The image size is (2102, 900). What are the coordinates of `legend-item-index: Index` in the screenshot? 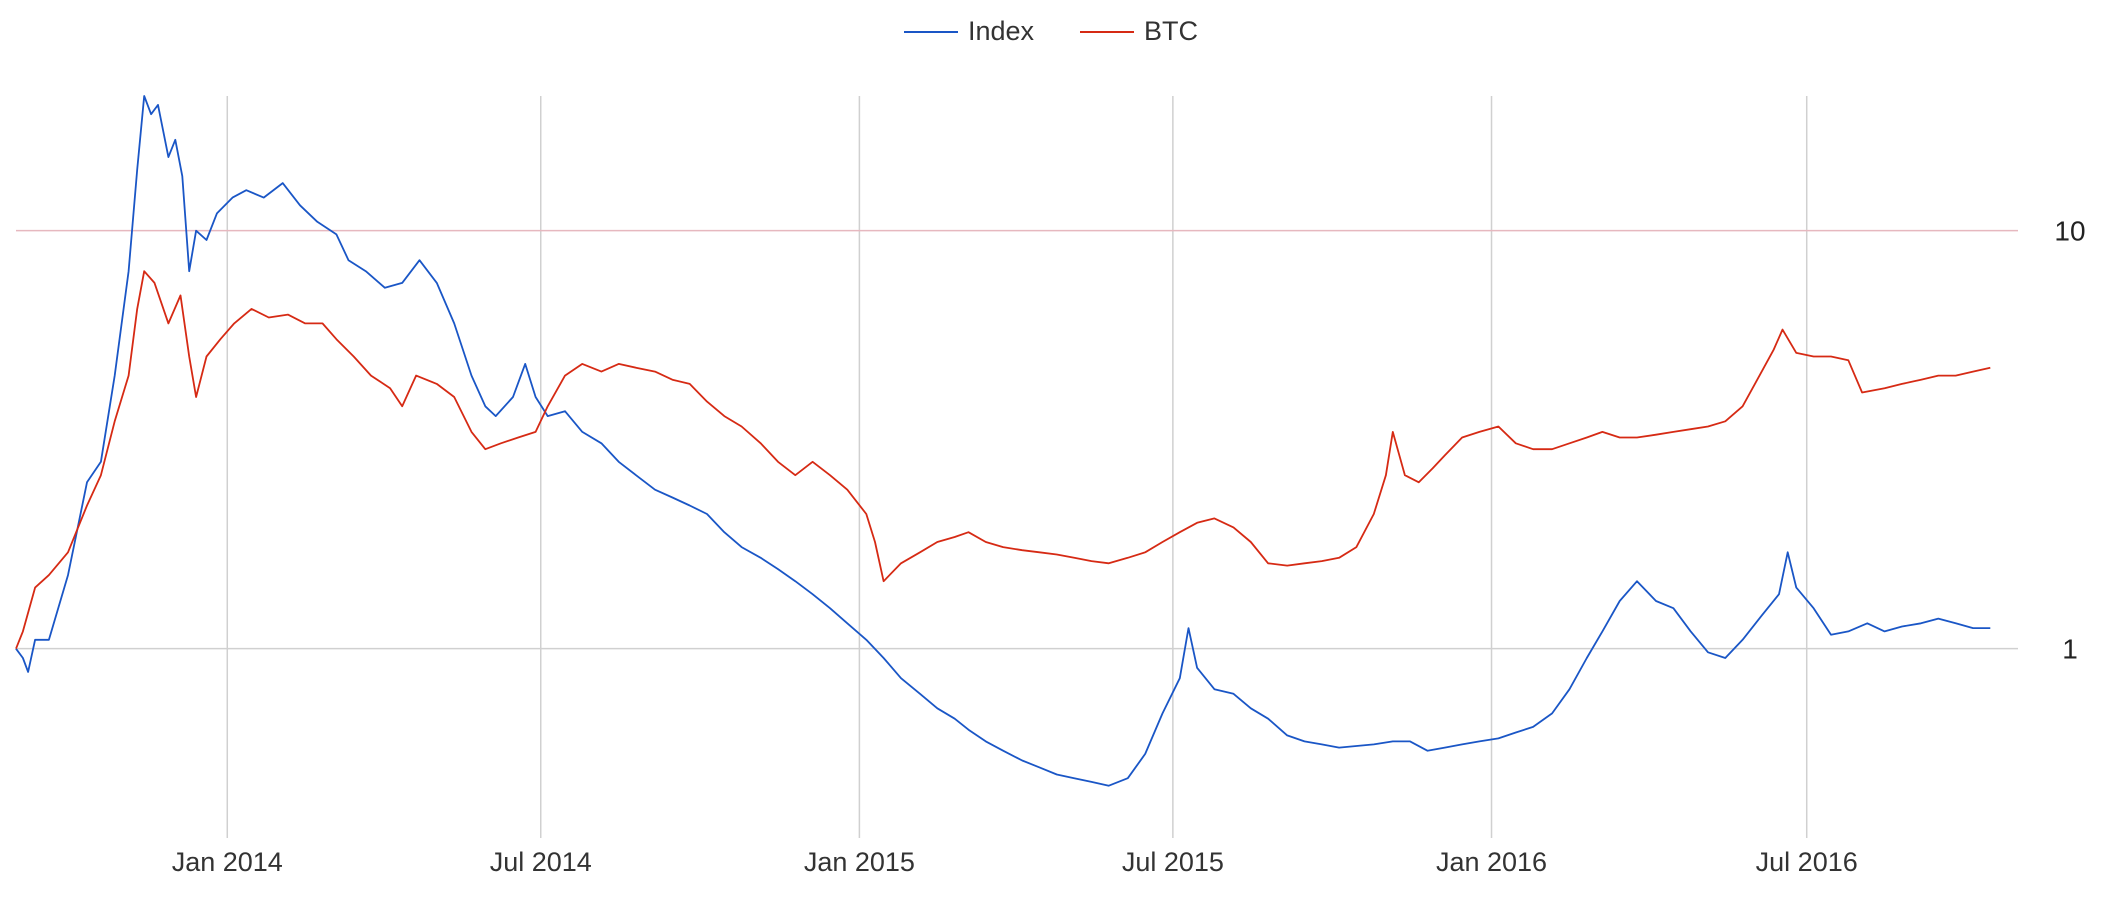 It's located at (969, 31).